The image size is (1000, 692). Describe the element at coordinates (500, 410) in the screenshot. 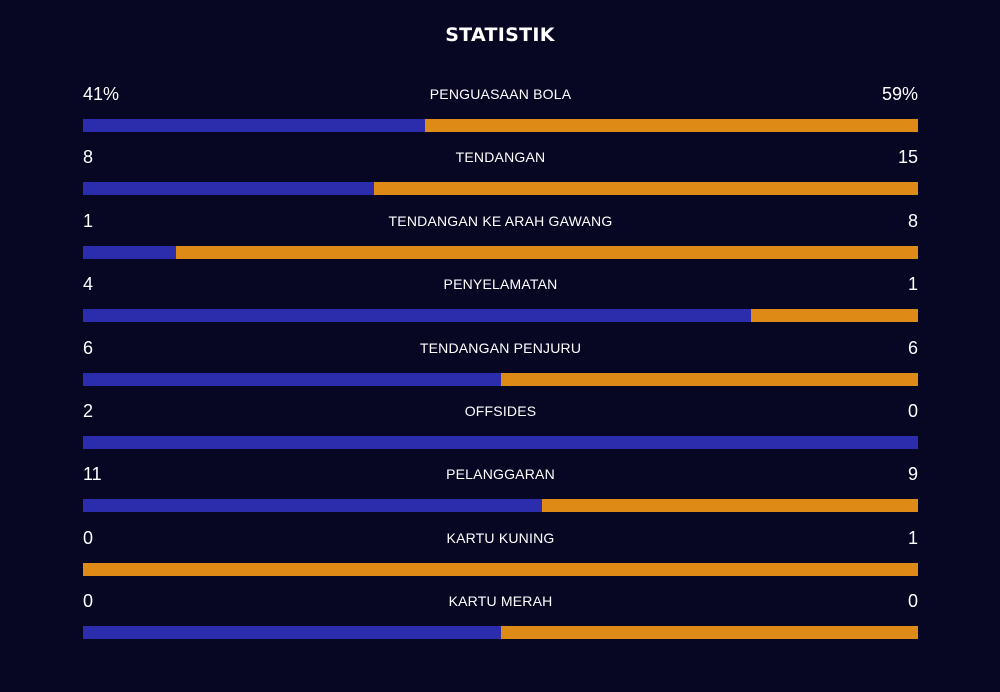

I see `stat-label: OFFSIDES` at that location.